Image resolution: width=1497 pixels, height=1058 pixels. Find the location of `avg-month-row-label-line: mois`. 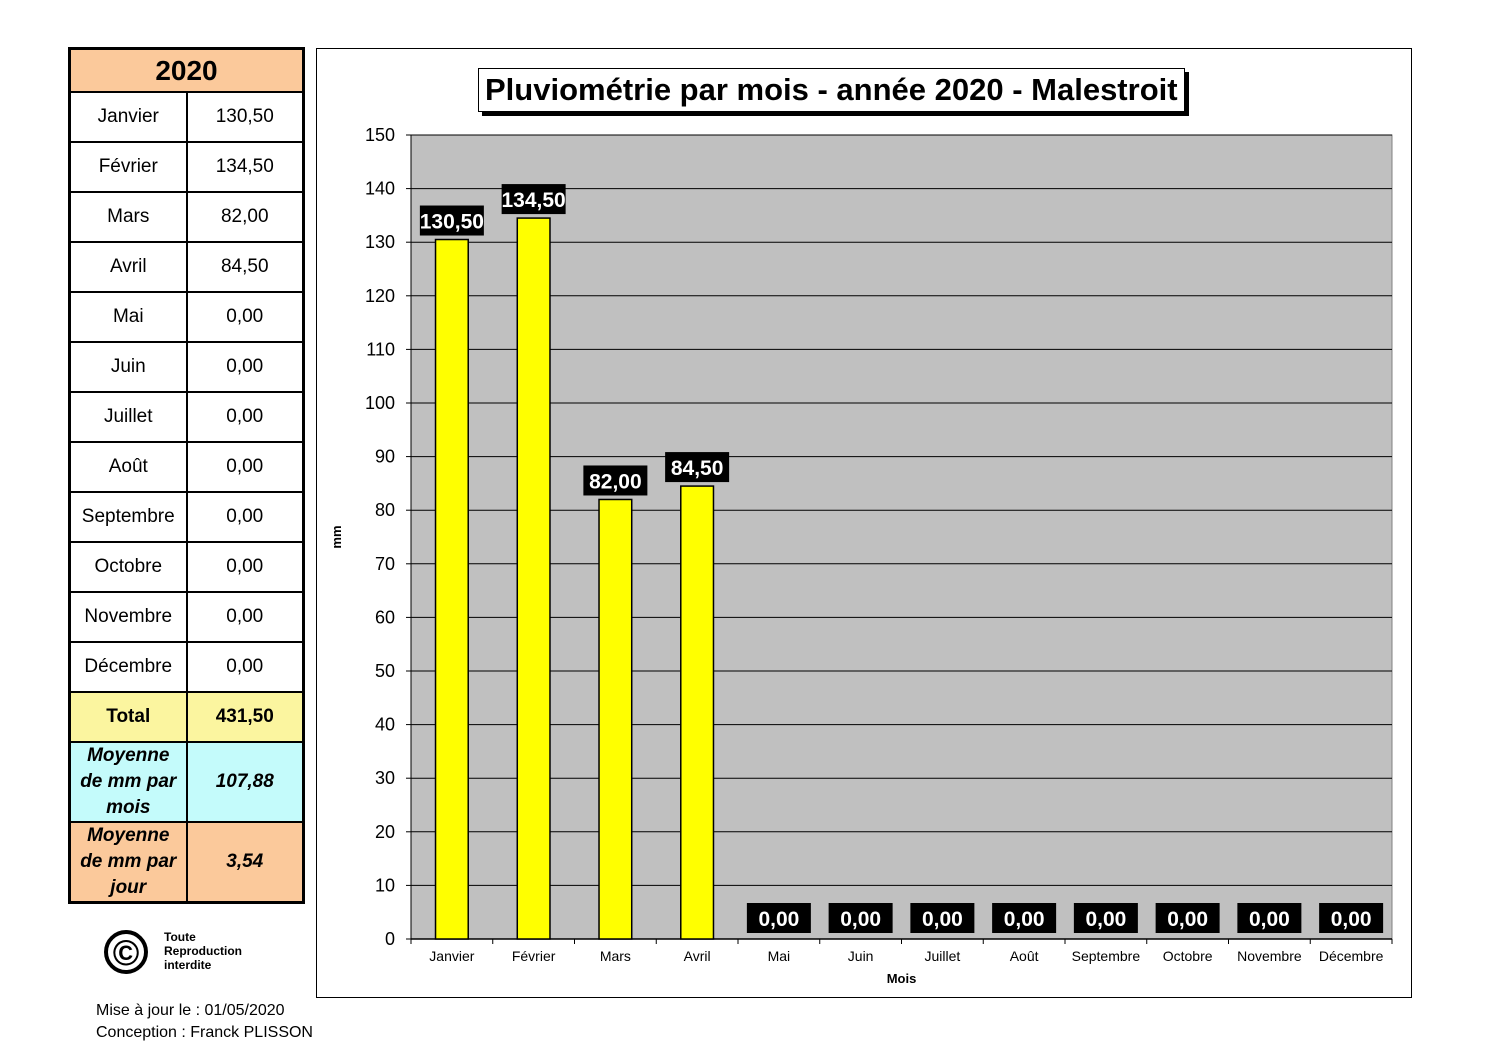

avg-month-row-label-line: mois is located at coordinates (128, 807).